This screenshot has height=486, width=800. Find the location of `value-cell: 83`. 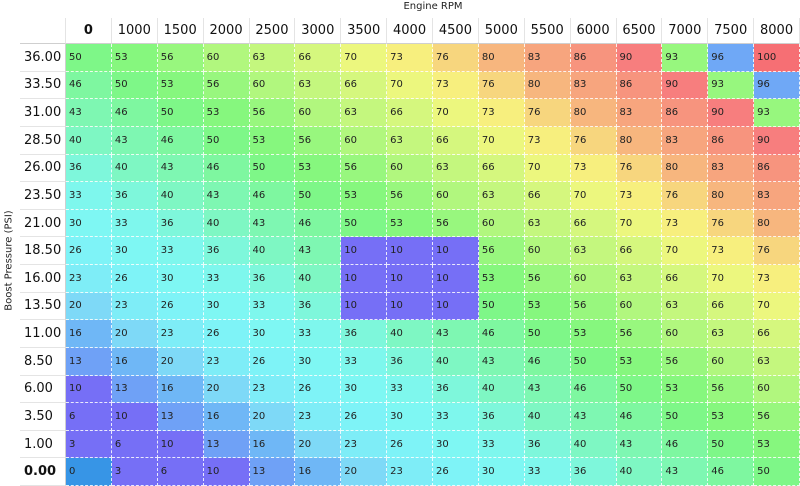

value-cell: 83 is located at coordinates (547, 58).